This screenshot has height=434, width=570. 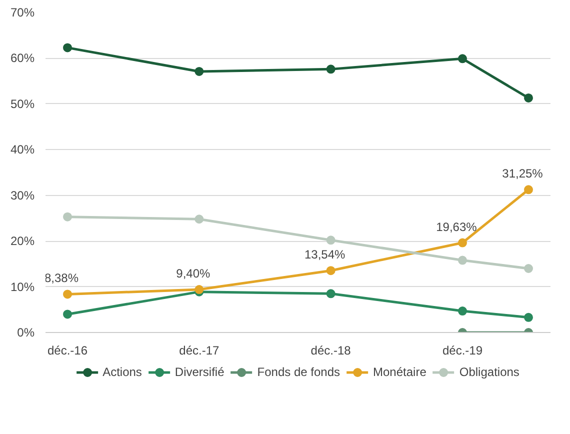 What do you see at coordinates (22, 287) in the screenshot?
I see `y-tick-label: 10%` at bounding box center [22, 287].